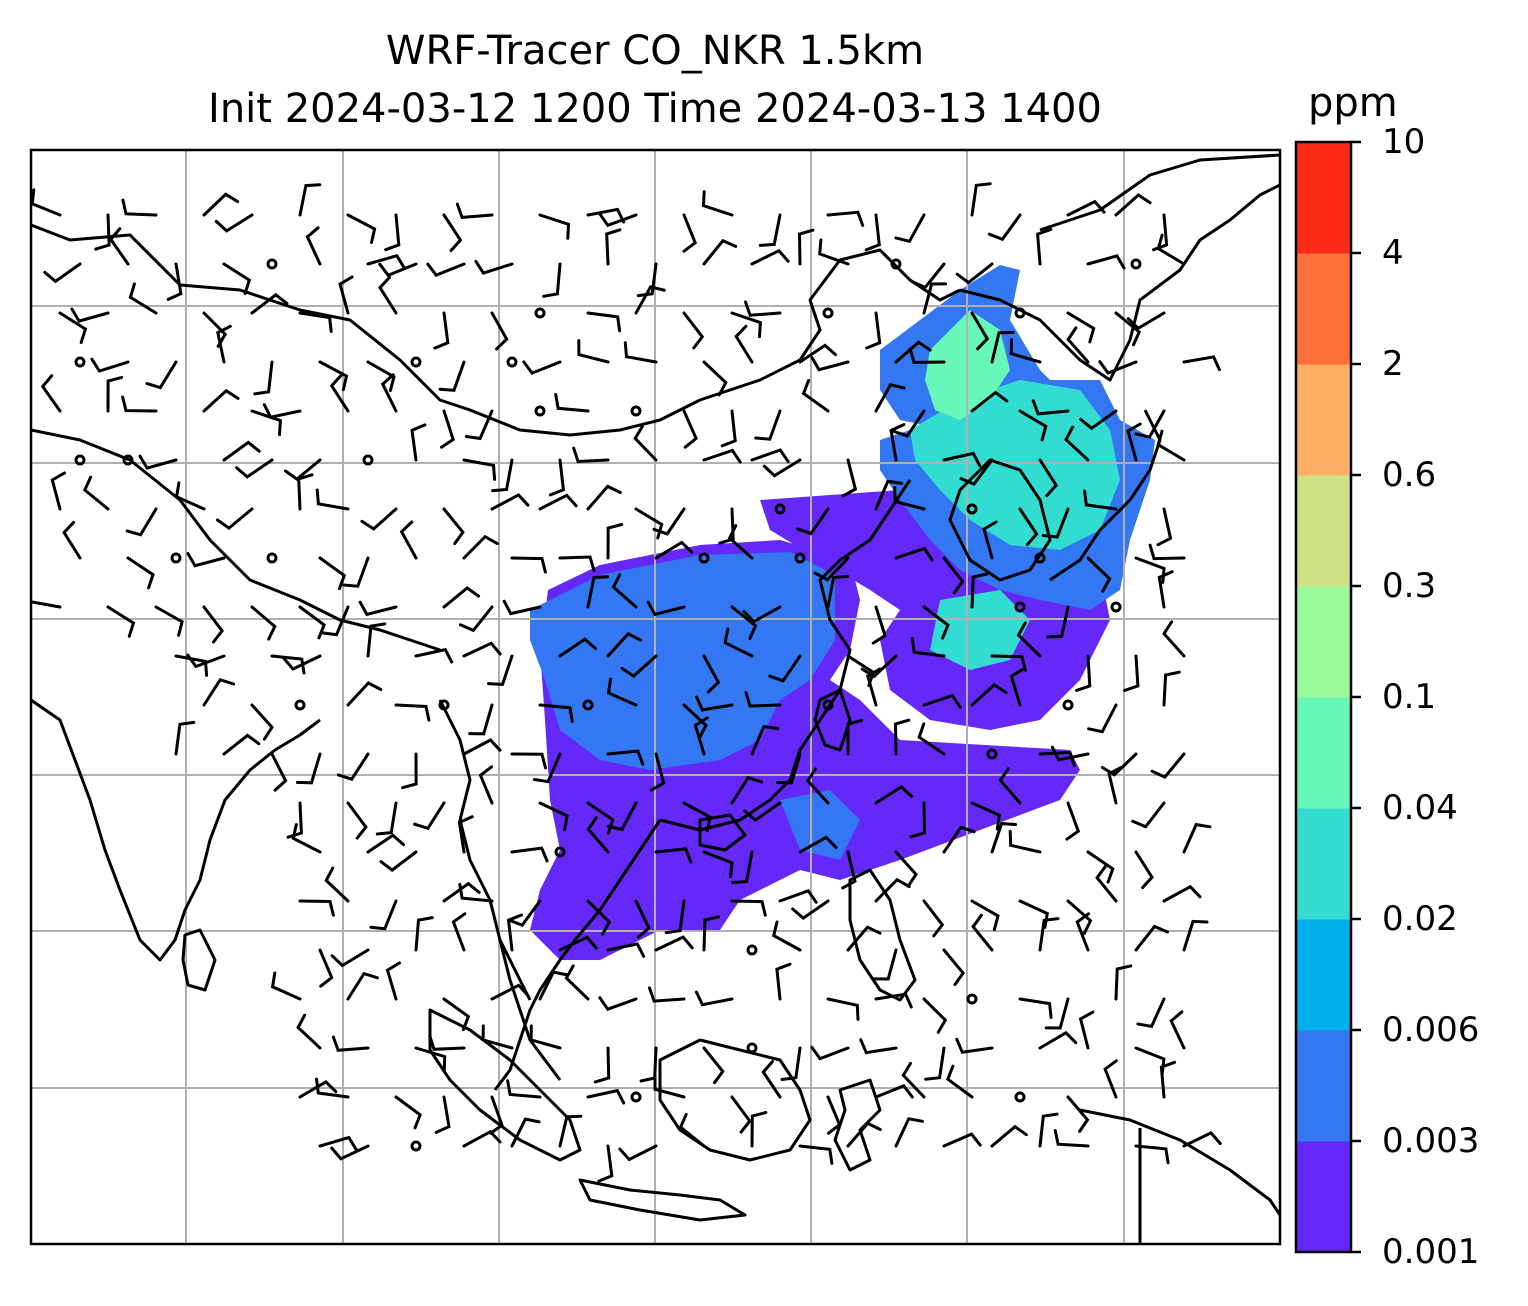 The height and width of the screenshot is (1306, 1528). Describe the element at coordinates (1159, 192) in the screenshot. I see `russia-coast` at that location.